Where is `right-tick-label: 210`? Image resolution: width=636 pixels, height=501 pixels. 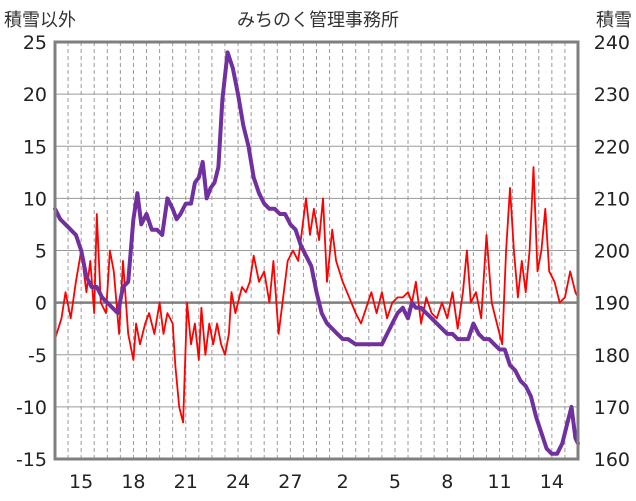 right-tick-label: 210 is located at coordinates (612, 199).